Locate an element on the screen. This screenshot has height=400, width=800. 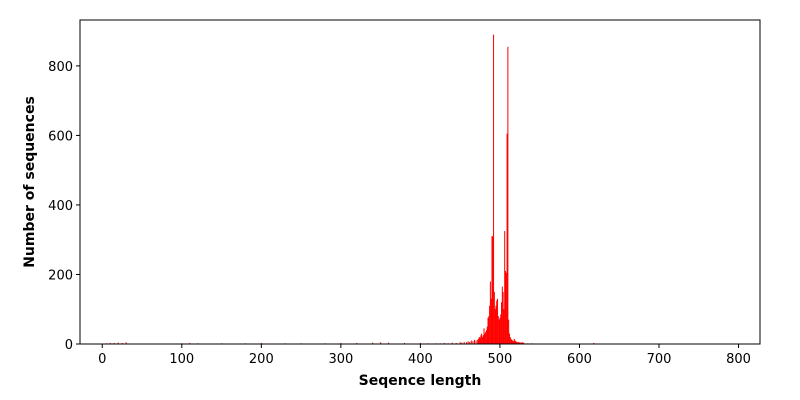
x-tick-label: 0 is located at coordinates (102, 359).